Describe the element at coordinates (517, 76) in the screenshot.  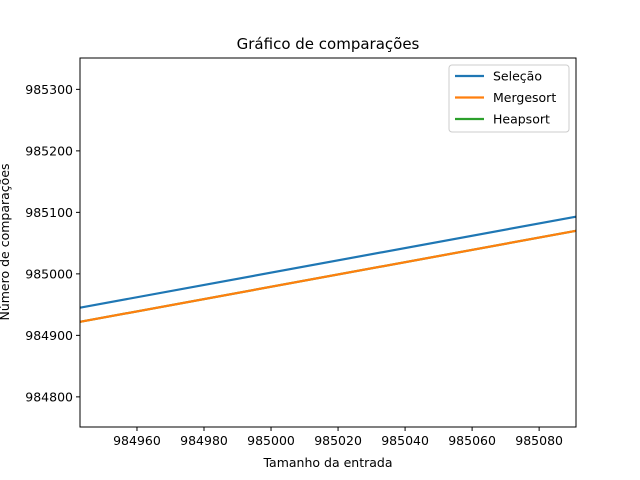
I see `legend-label-0: Seleção` at that location.